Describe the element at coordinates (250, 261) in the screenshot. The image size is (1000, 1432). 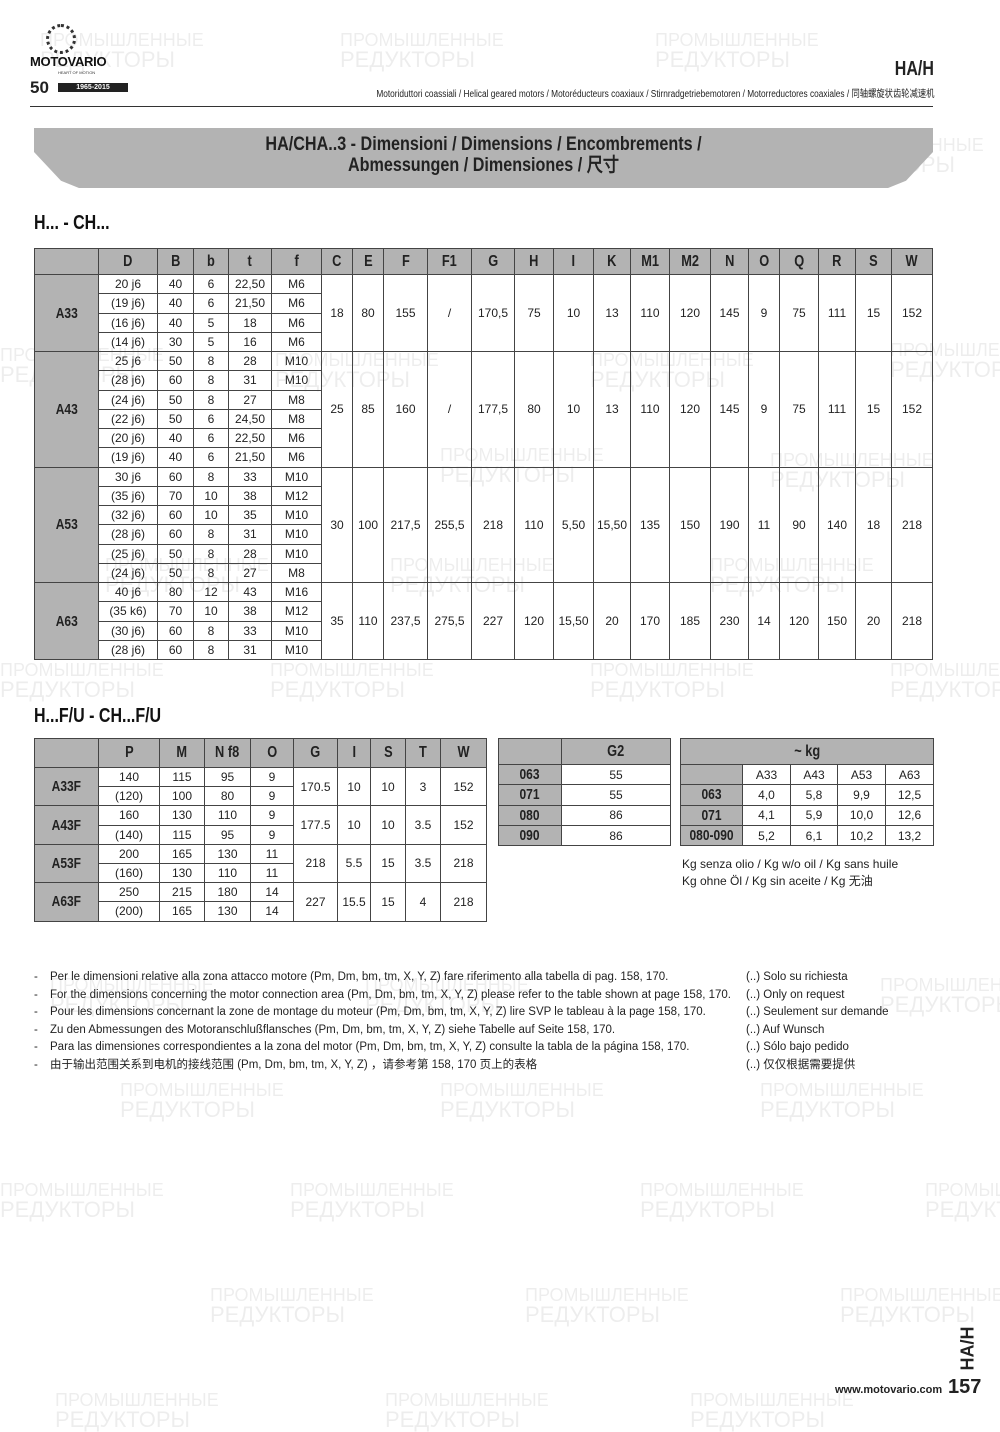
I see `column-header-label: t` at that location.